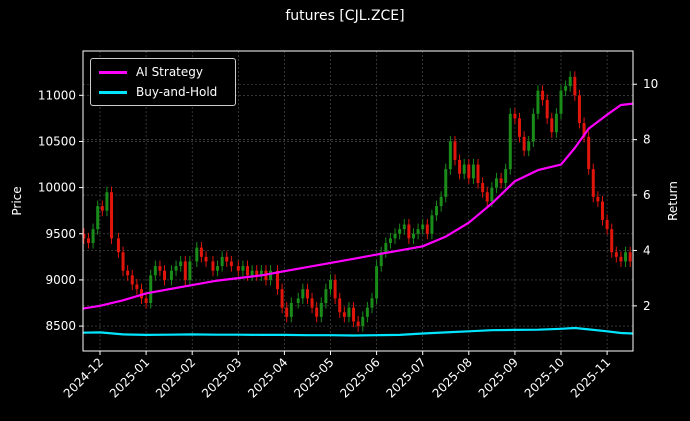 The height and width of the screenshot is (421, 690). Describe the element at coordinates (60, 234) in the screenshot. I see `y-tick-label-left: 9500` at that location.